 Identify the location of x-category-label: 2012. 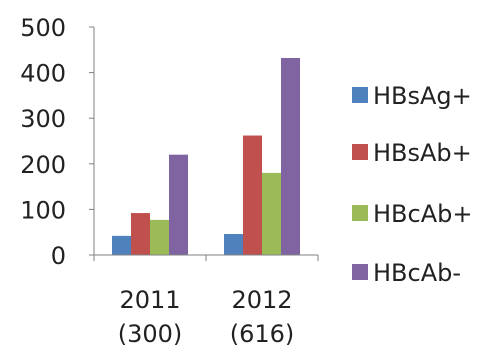
(261, 300).